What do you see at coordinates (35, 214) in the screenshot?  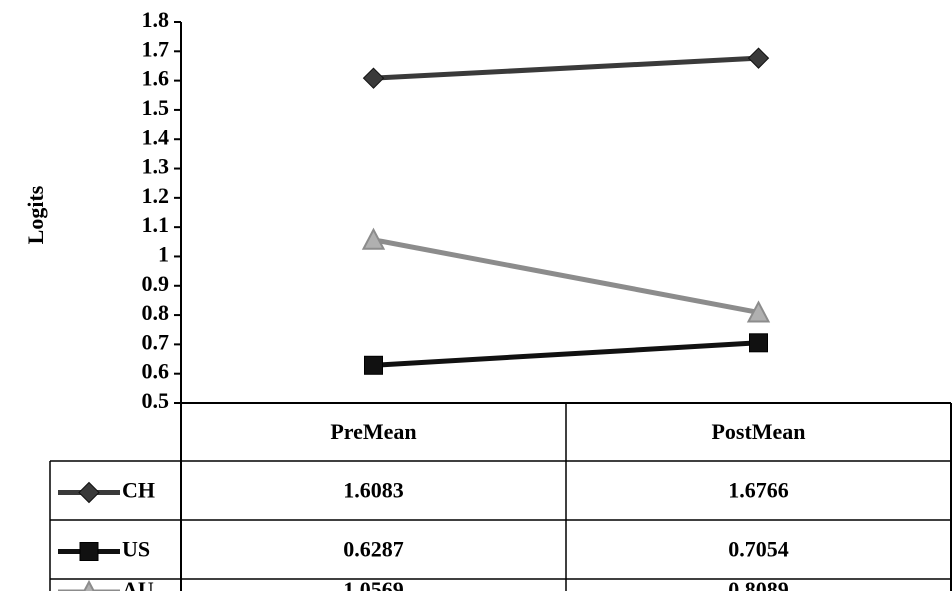 I see `y-axis-label: Logits` at bounding box center [35, 214].